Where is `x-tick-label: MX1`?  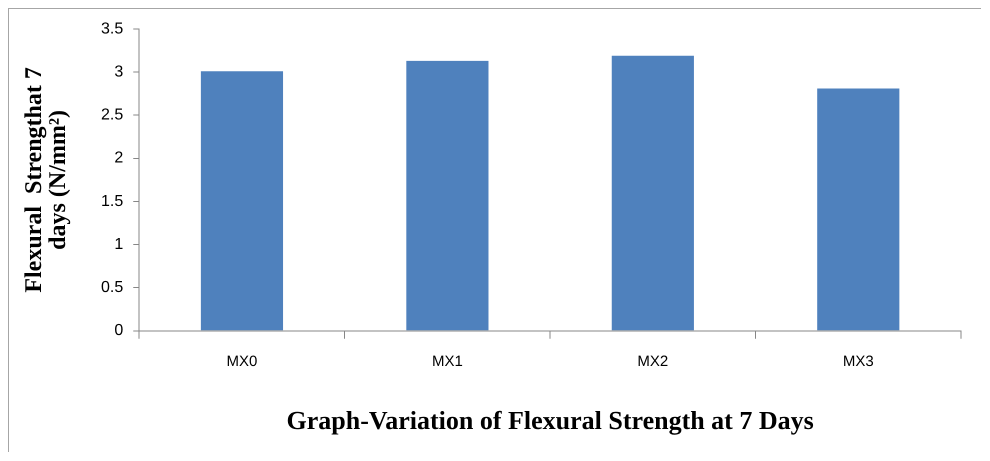
x-tick-label: MX1 is located at coordinates (447, 361).